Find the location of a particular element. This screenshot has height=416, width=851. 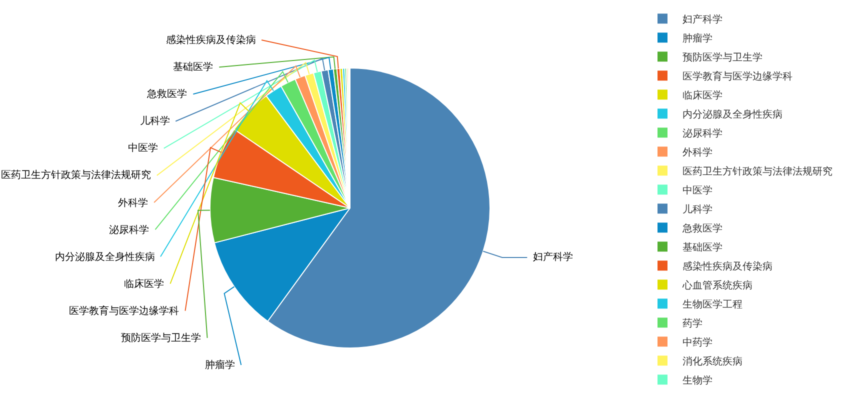

legend-label: 临床医学 is located at coordinates (702, 96).